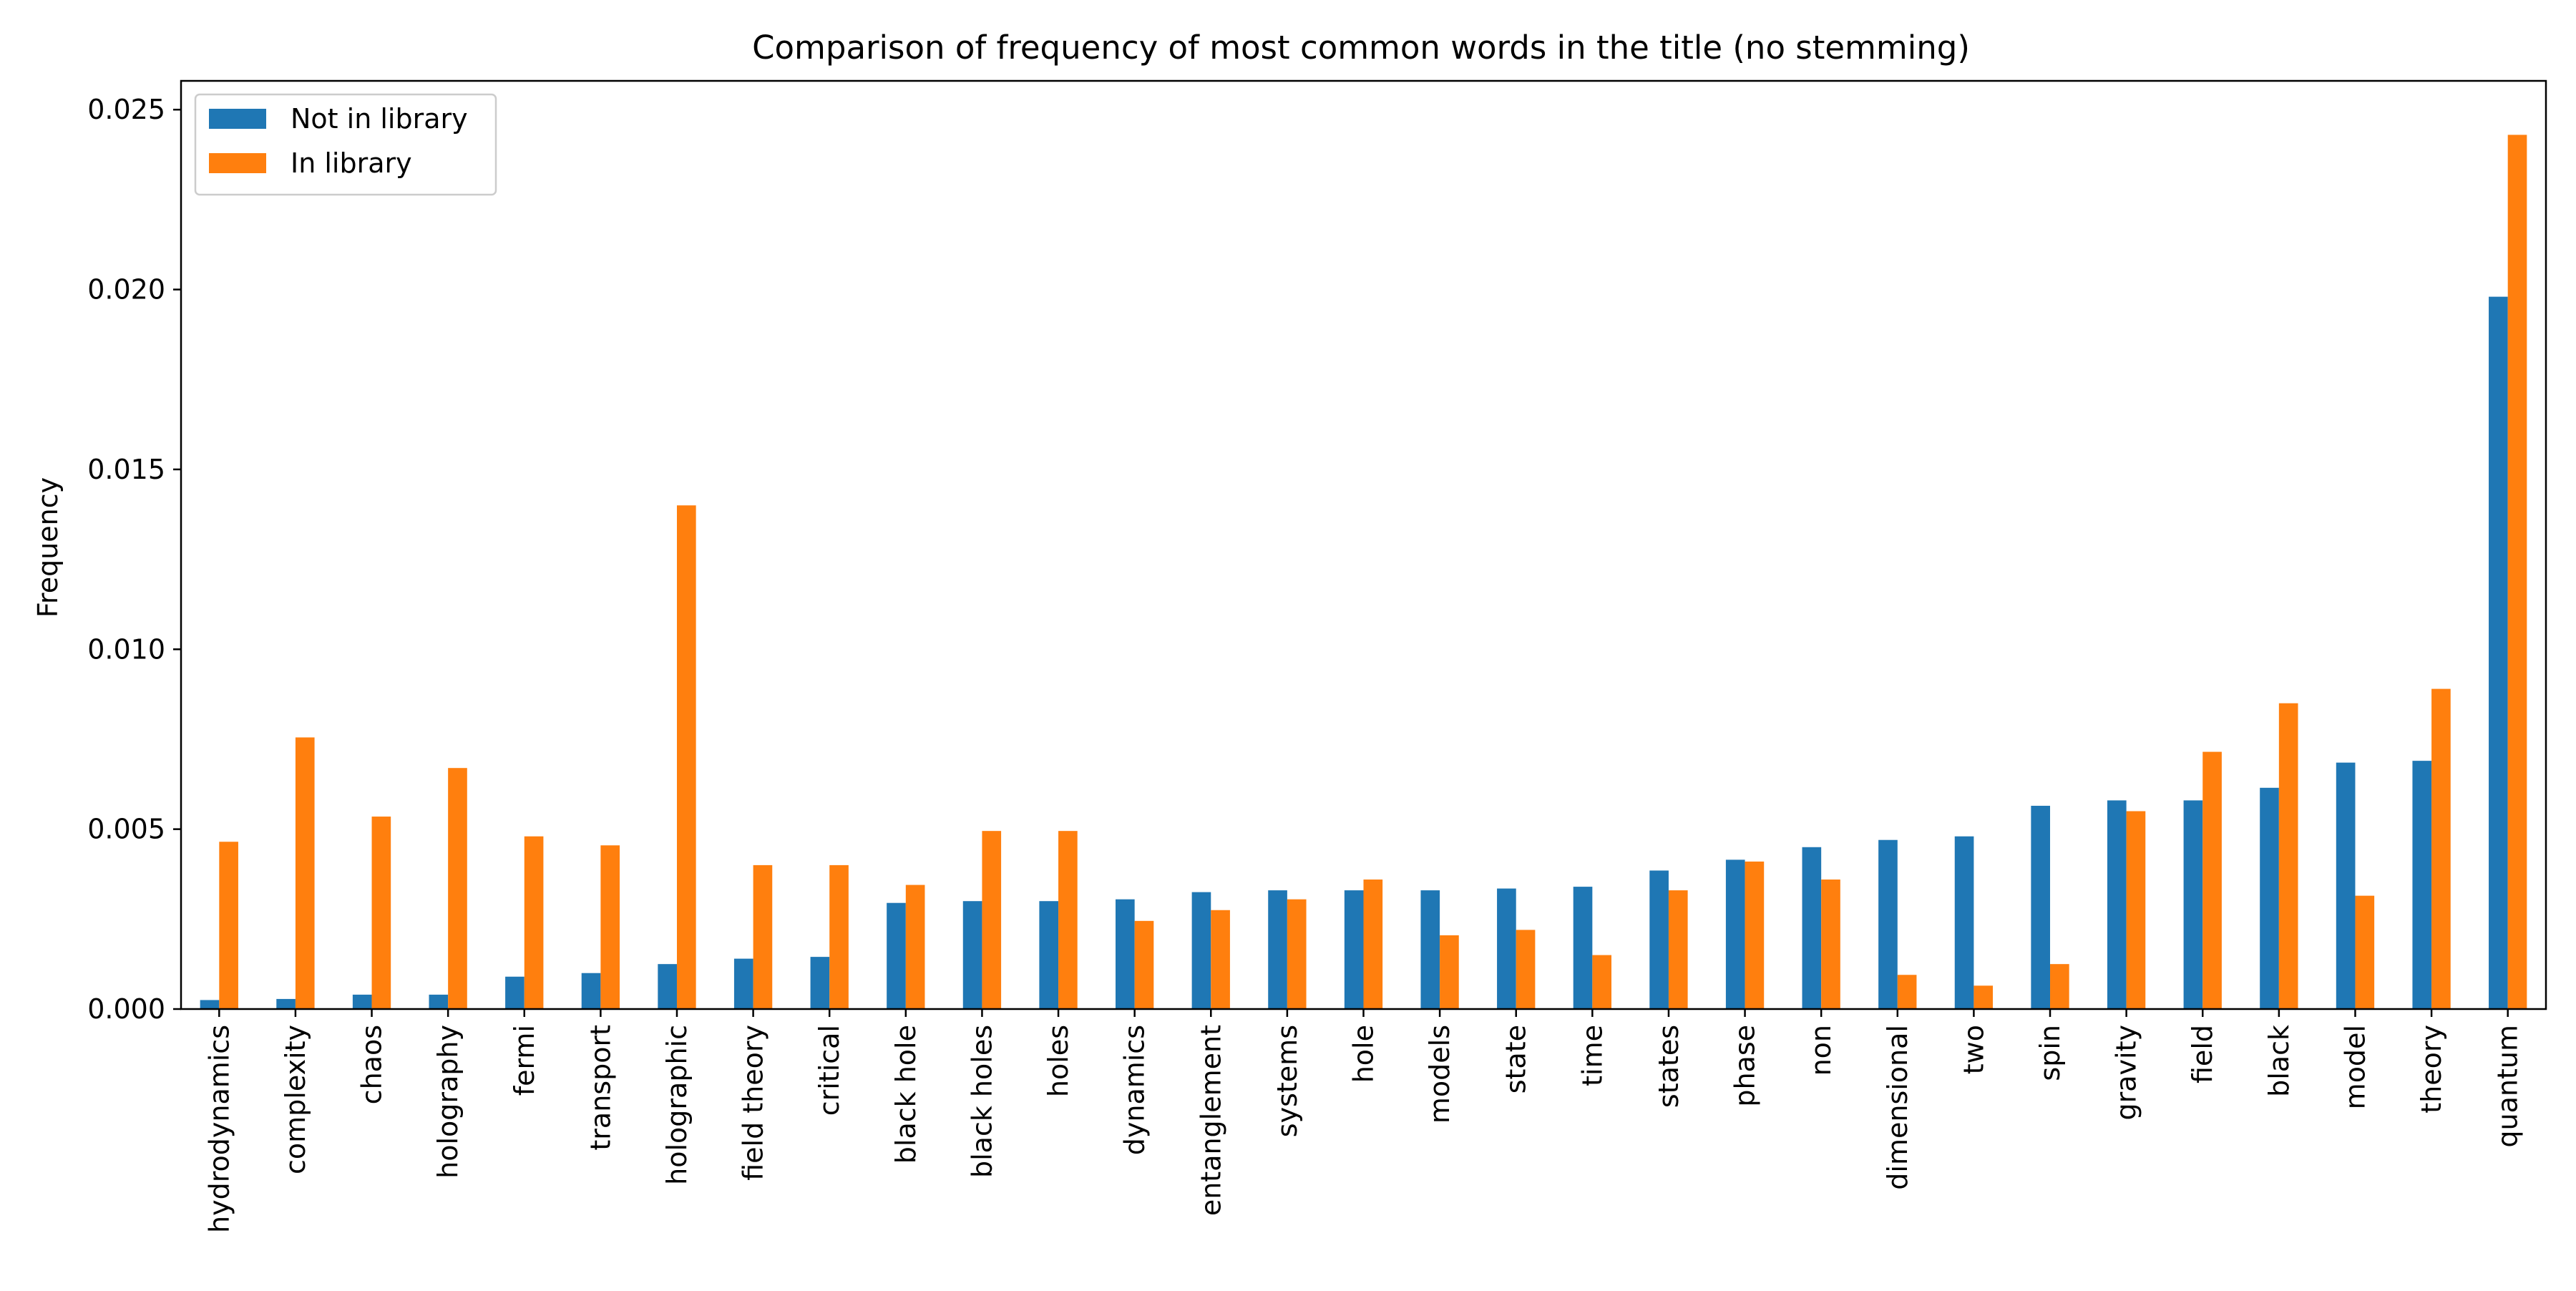  What do you see at coordinates (2508, 1086) in the screenshot?
I see `x-tick-label: quantum` at bounding box center [2508, 1086].